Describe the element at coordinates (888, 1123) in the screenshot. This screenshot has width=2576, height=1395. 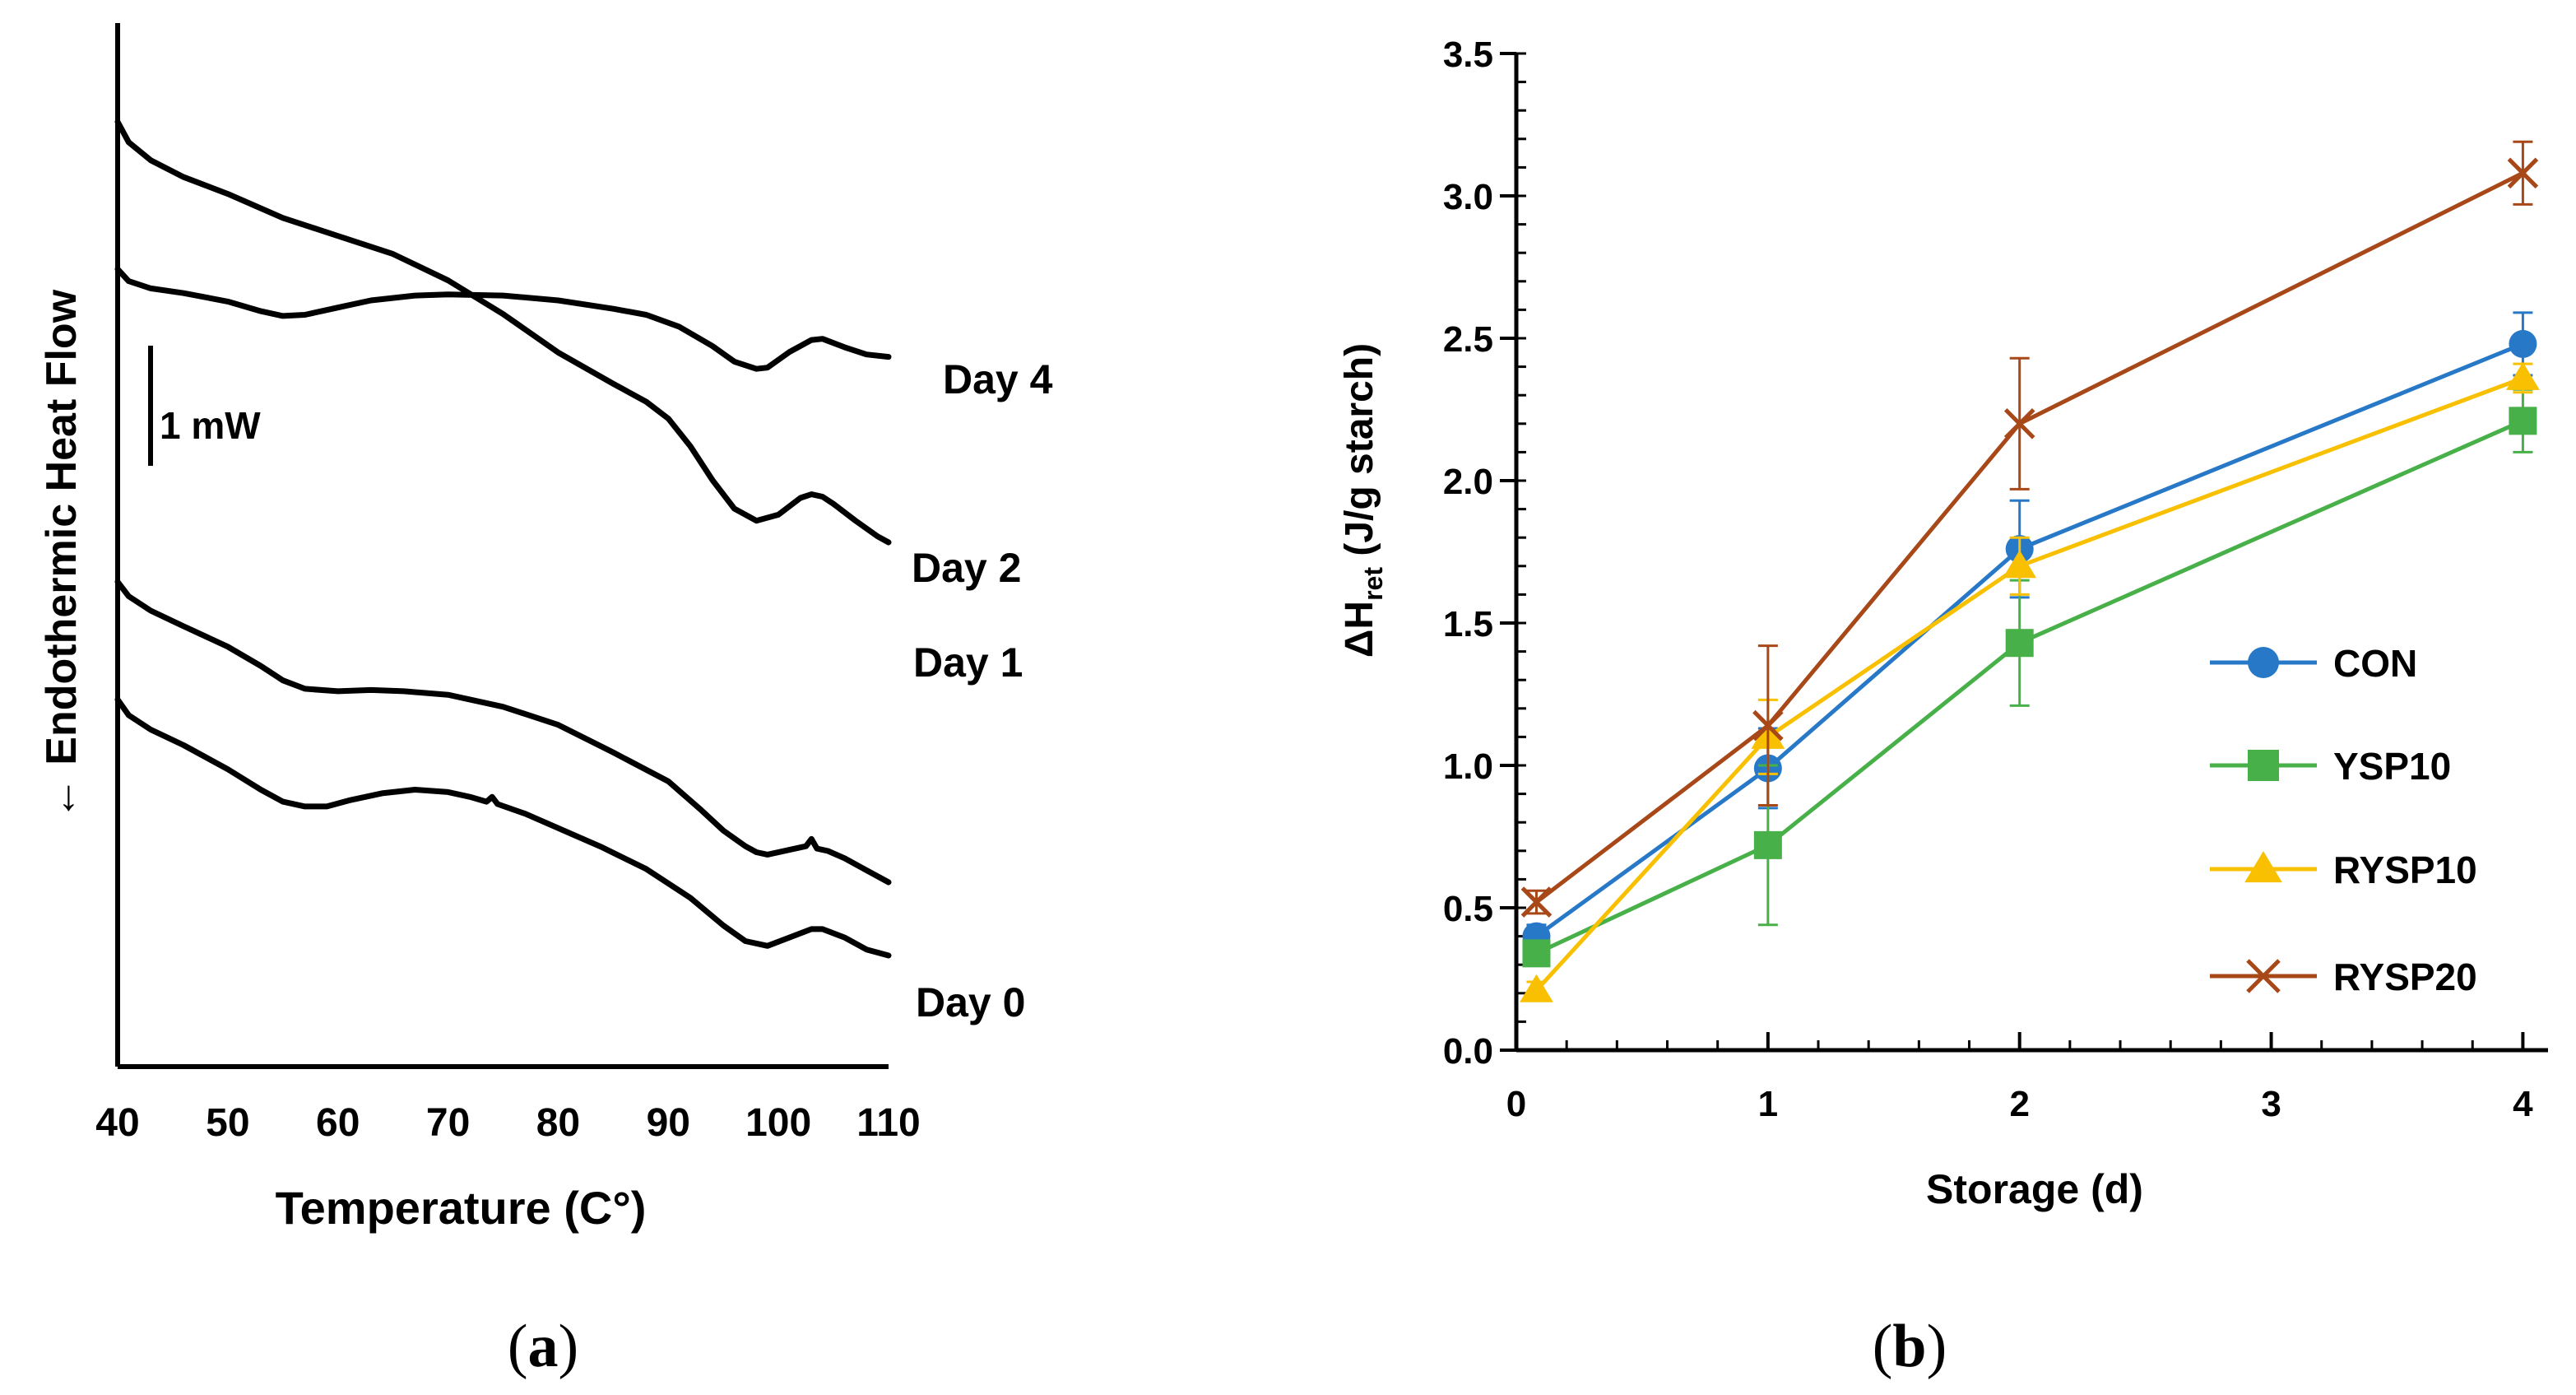
I see `a-x-tick-label: 110` at that location.